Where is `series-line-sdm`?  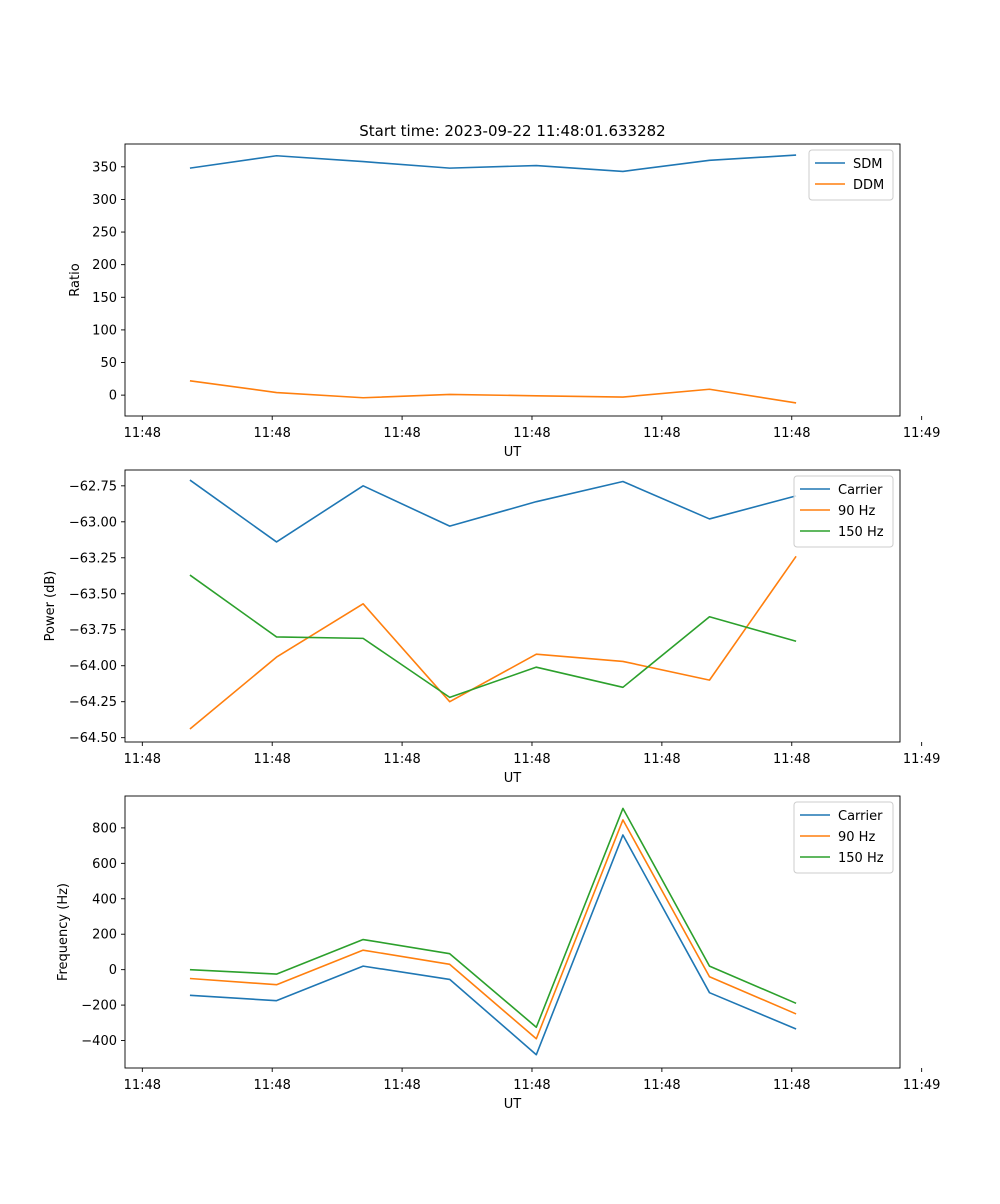 series-line-sdm is located at coordinates (493, 163).